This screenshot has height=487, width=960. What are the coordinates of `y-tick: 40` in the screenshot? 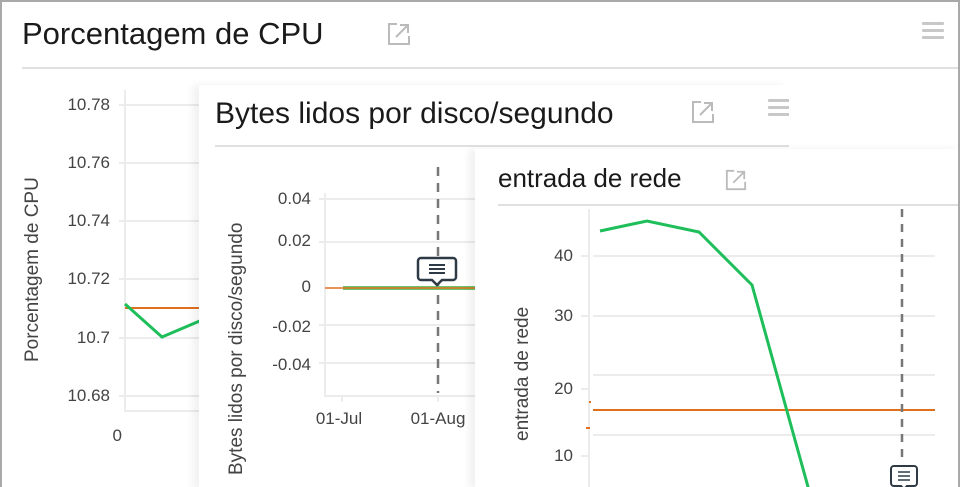 It's located at (563, 255).